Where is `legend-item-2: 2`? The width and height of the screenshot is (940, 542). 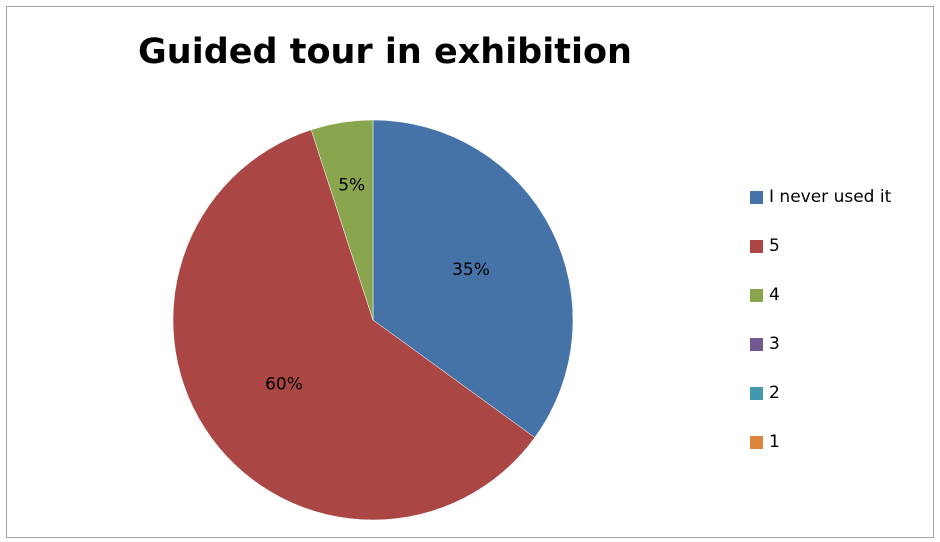
legend-item-2: 2 is located at coordinates (840, 406).